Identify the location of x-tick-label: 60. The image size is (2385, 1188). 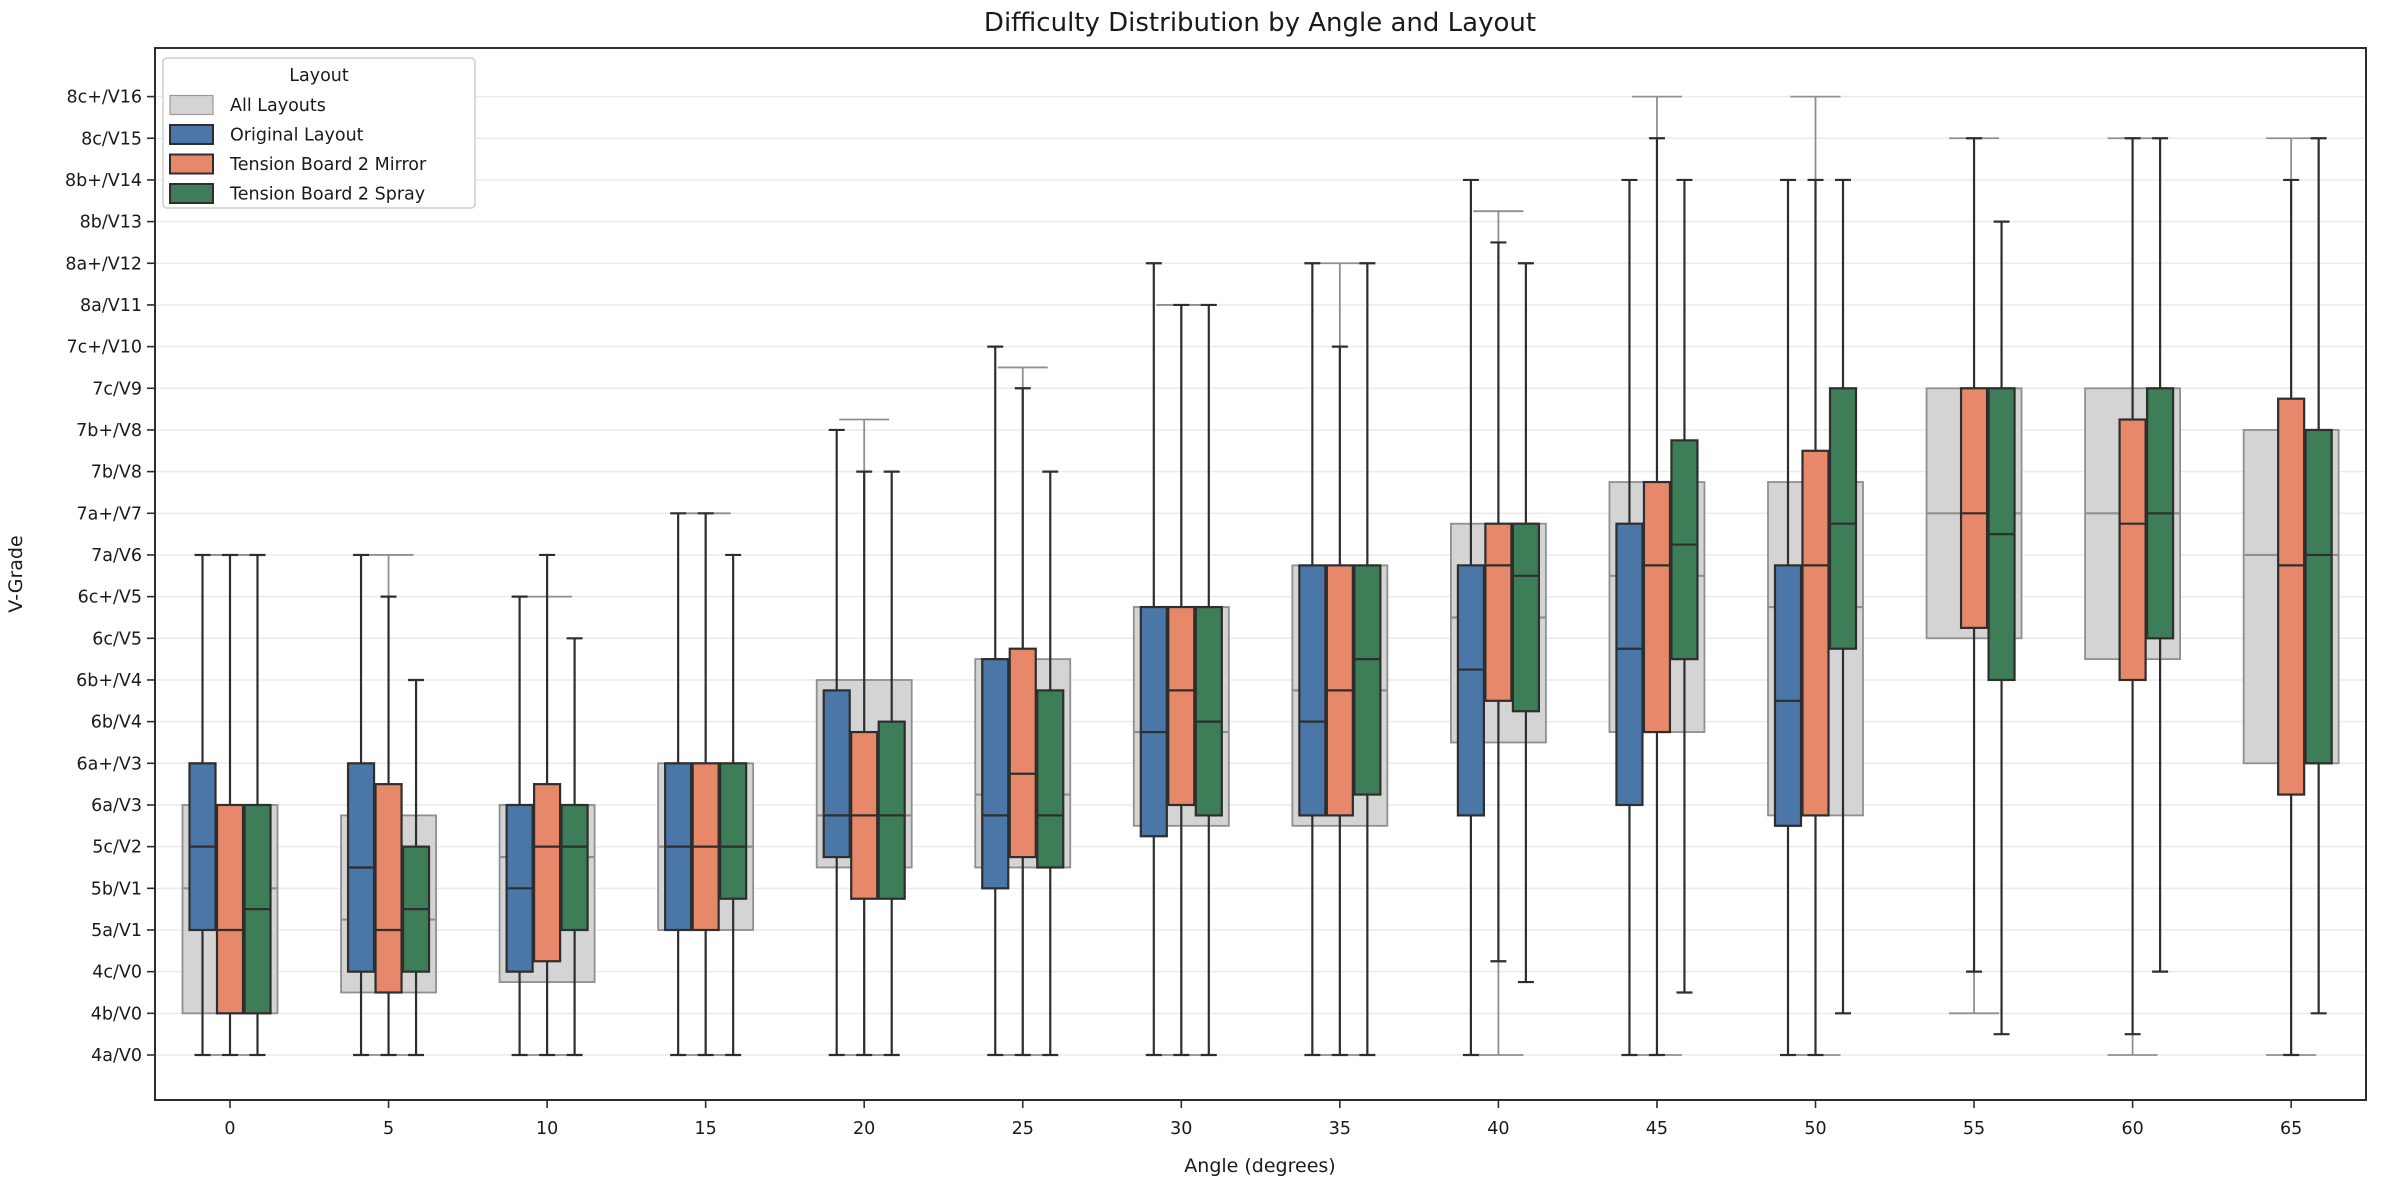
(2132, 1129).